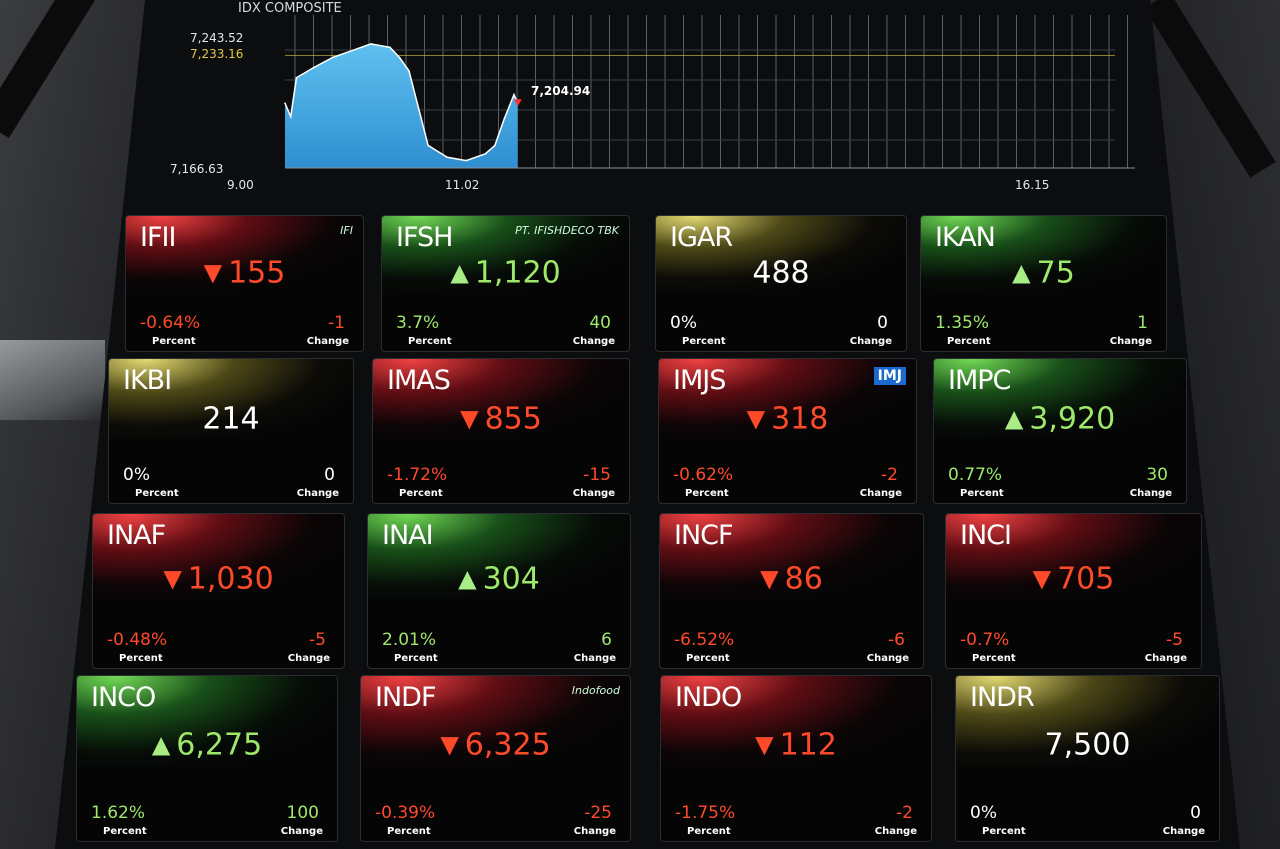 The width and height of the screenshot is (1280, 849). What do you see at coordinates (147, 380) in the screenshot?
I see `ticker-symbol: IKBI` at bounding box center [147, 380].